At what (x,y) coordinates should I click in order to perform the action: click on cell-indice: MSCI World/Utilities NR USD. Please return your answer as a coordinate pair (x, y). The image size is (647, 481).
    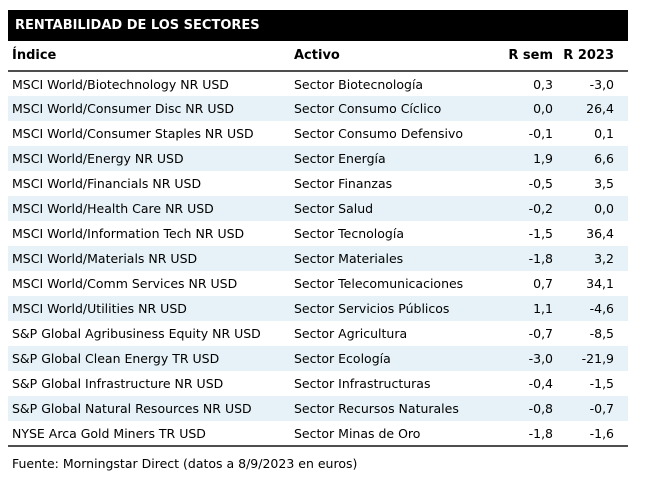
    Looking at the image, I should click on (99, 308).